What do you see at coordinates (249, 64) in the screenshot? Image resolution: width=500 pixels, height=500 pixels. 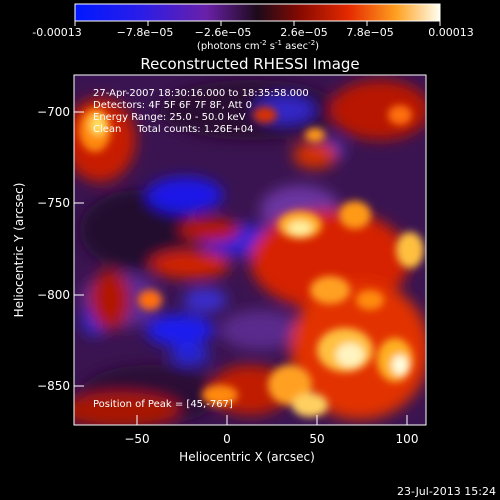 I see `plot-title: Reconstructed RHESSI Image` at bounding box center [249, 64].